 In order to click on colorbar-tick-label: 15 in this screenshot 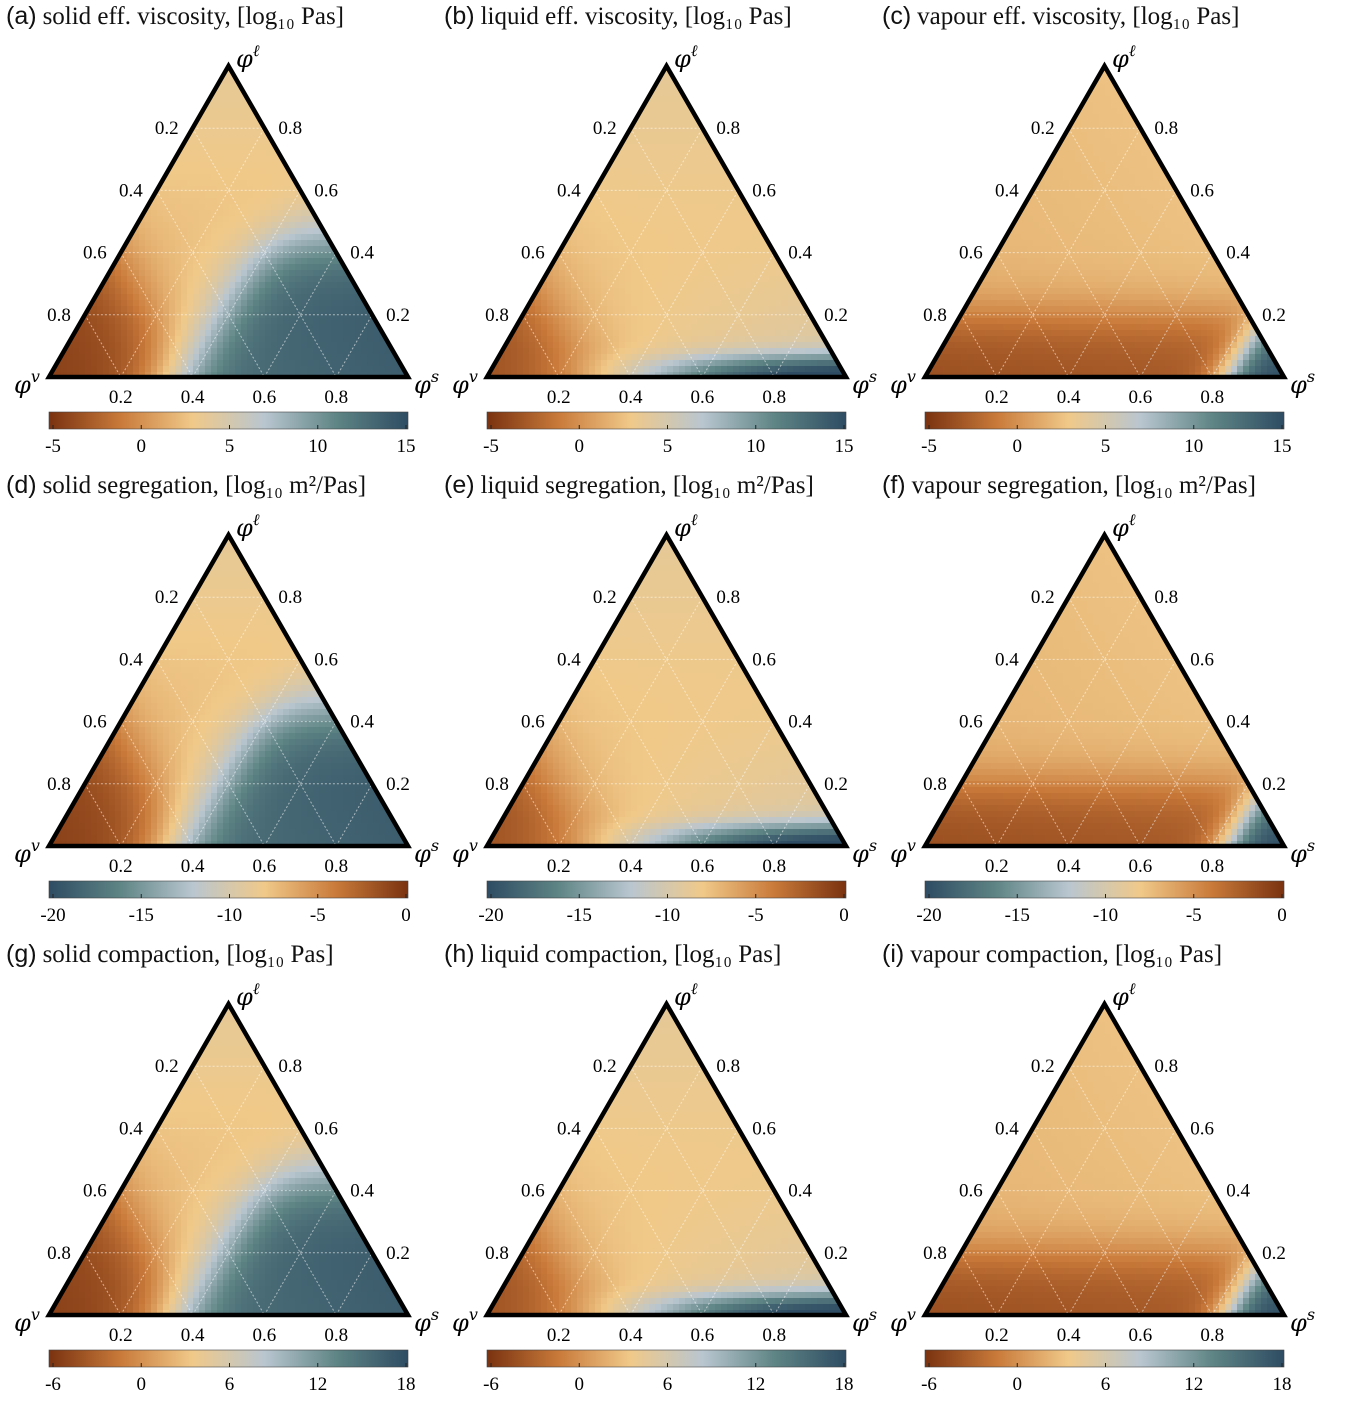, I will do `click(1282, 446)`.